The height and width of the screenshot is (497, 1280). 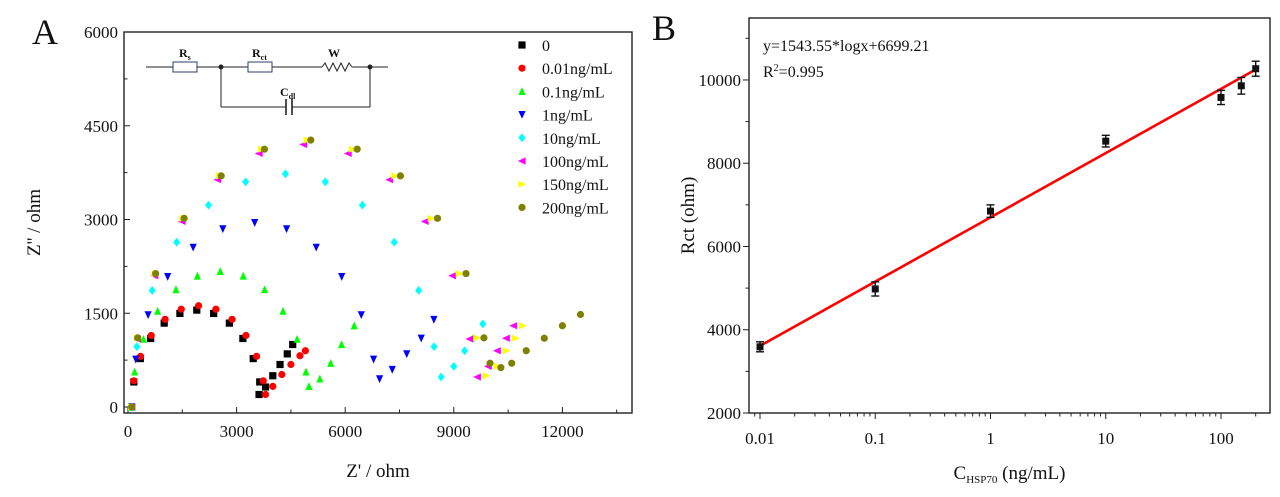 What do you see at coordinates (1105, 438) in the screenshot?
I see `x-tick-label: 10` at bounding box center [1105, 438].